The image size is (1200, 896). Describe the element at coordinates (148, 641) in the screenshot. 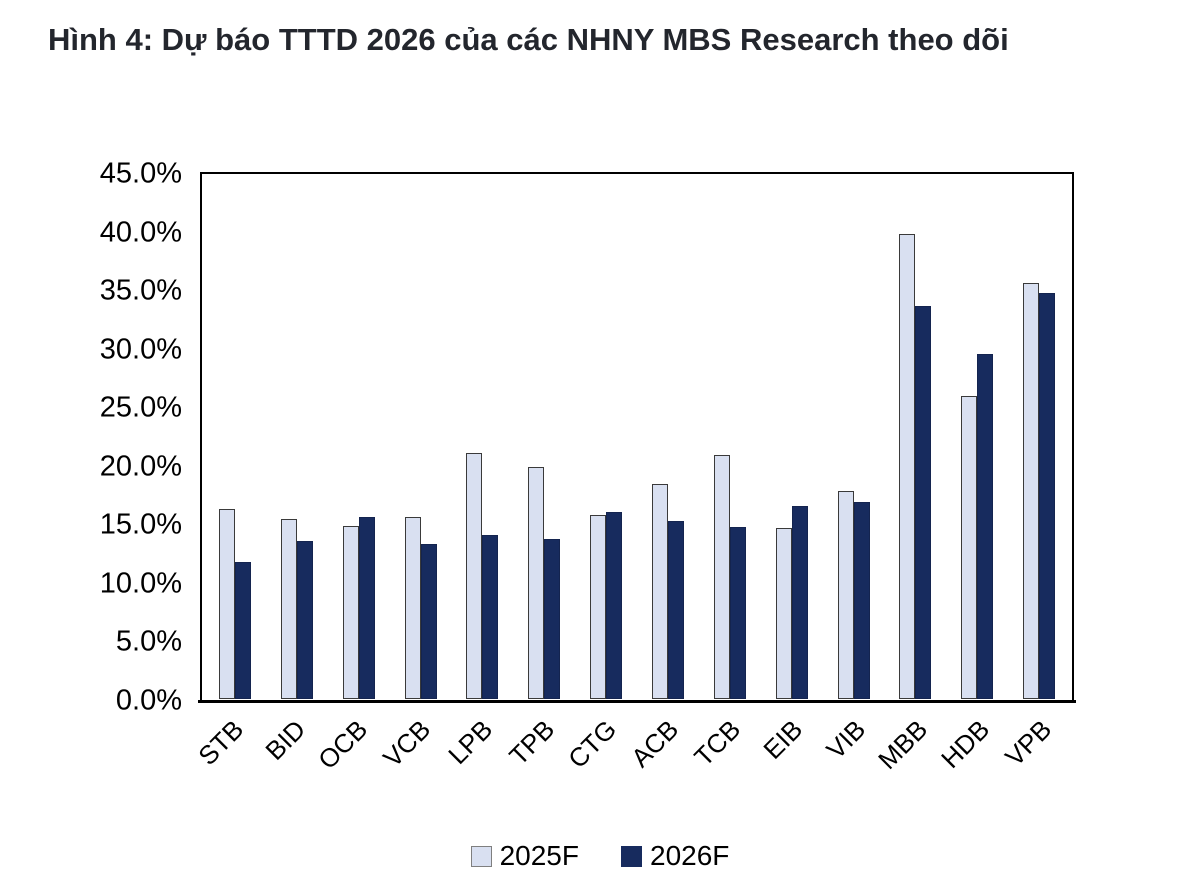

I see `y-tick-label: 5.0%` at that location.